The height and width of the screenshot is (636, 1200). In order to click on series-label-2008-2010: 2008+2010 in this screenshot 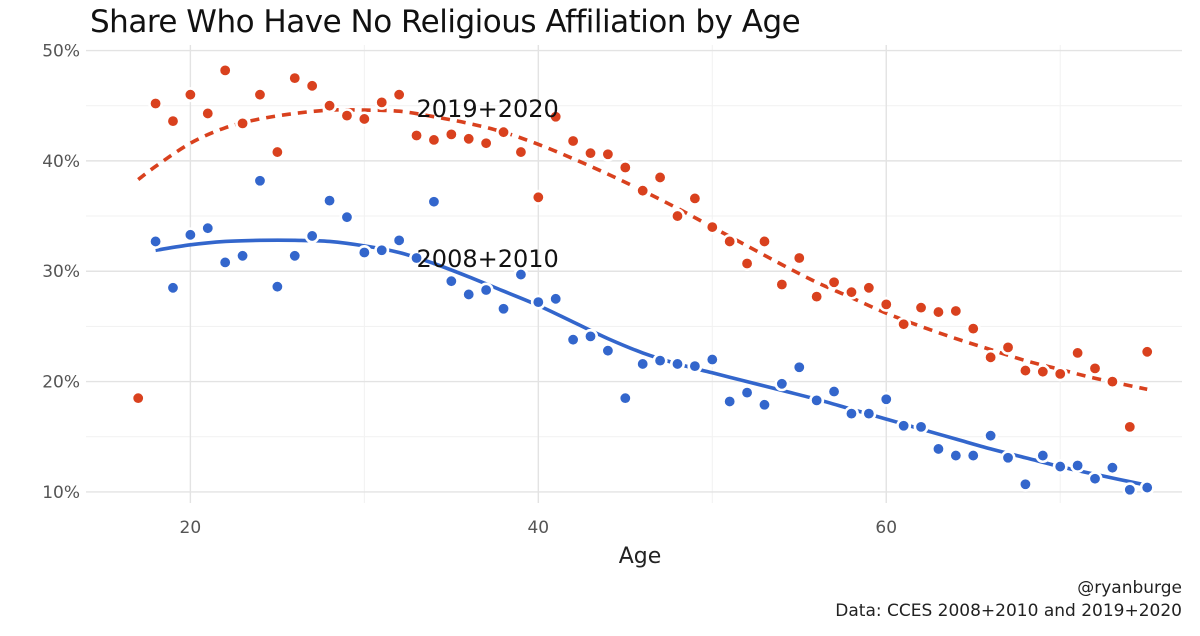, I will do `click(488, 259)`.